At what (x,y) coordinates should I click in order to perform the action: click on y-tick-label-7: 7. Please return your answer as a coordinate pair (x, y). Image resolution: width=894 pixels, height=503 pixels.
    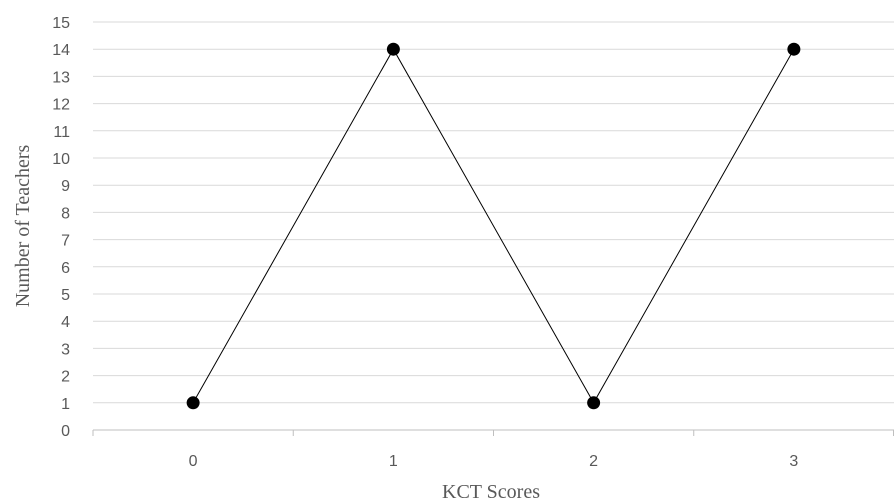
    Looking at the image, I should click on (65, 241).